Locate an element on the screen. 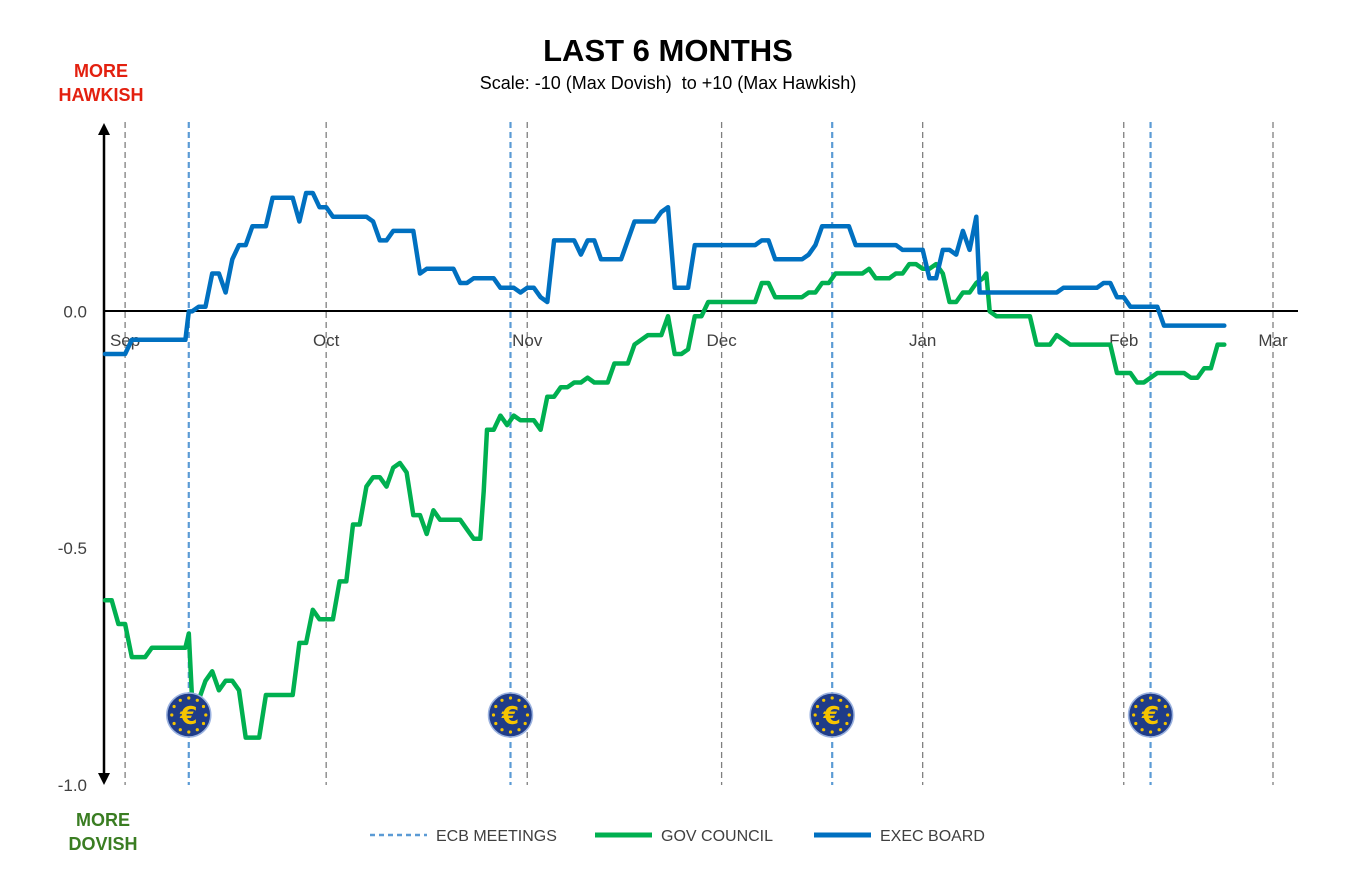 The width and height of the screenshot is (1350, 869). x-tick-label: Feb is located at coordinates (1123, 340).